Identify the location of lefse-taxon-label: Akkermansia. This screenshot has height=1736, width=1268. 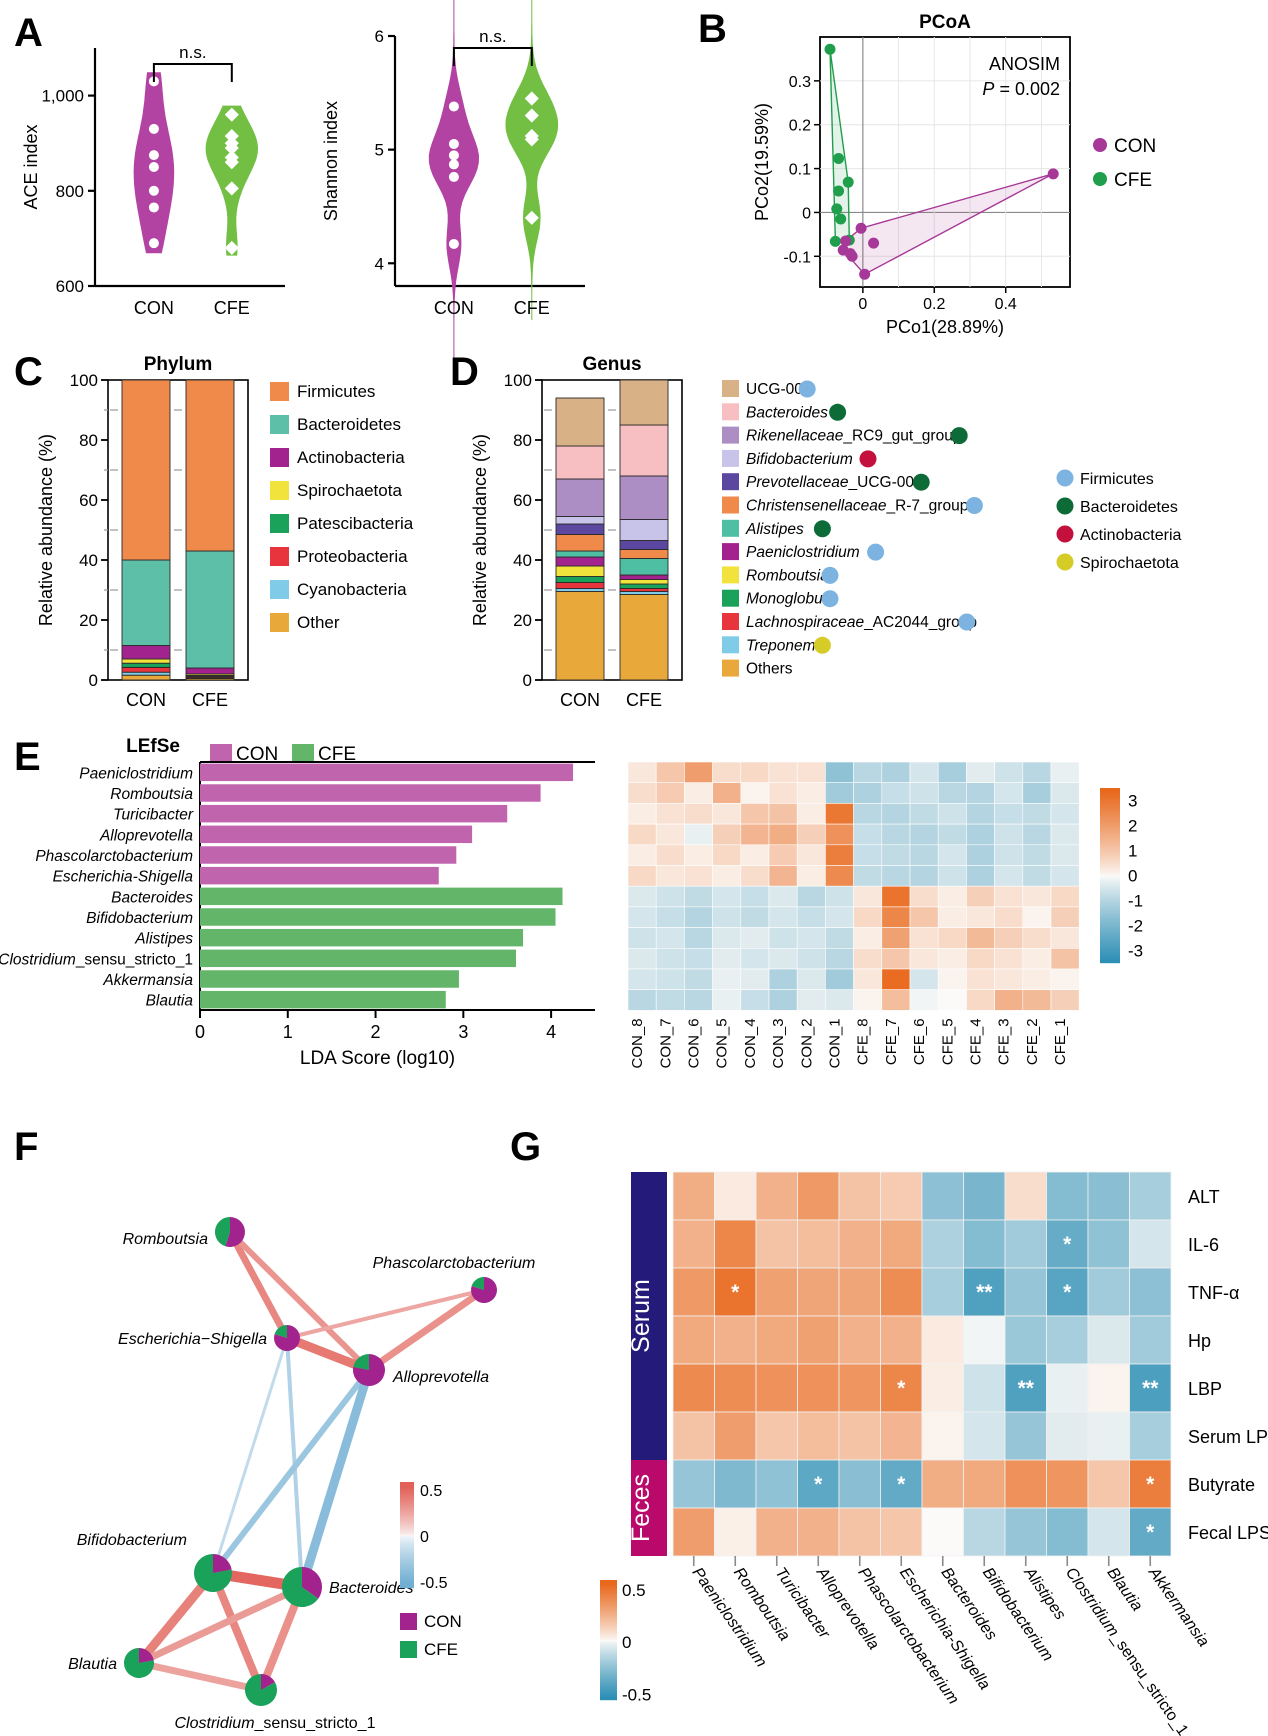
(147, 980).